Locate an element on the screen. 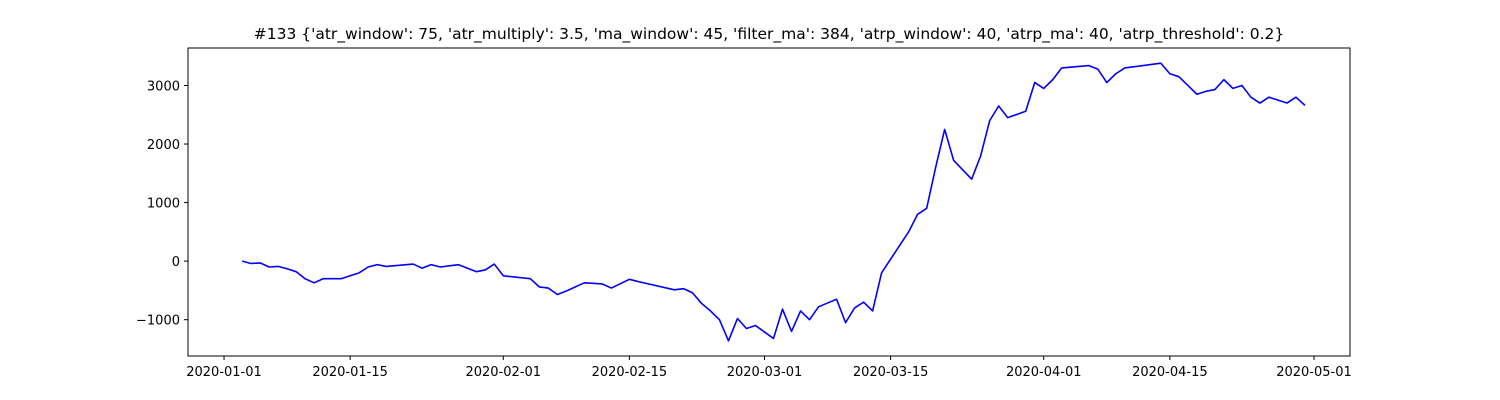  x-tick-label: 2020-02-01 is located at coordinates (503, 372).